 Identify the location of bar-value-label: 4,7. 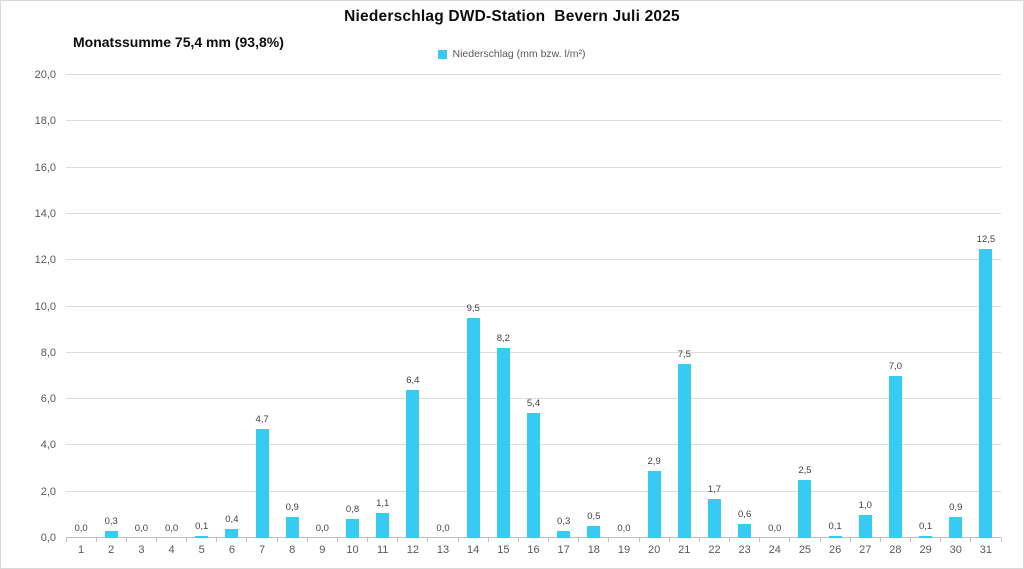
(262, 420).